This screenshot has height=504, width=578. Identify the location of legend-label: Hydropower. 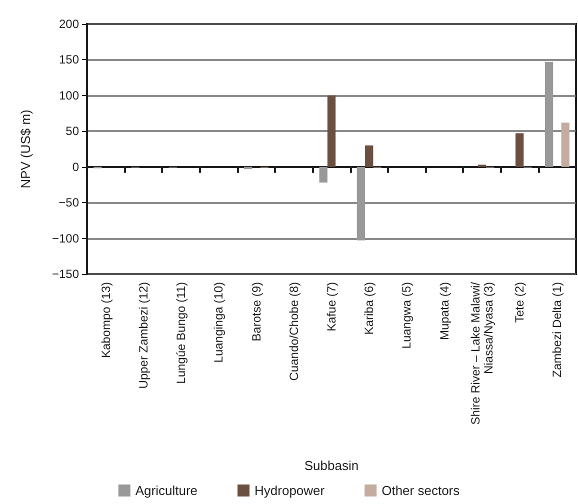
(290, 490).